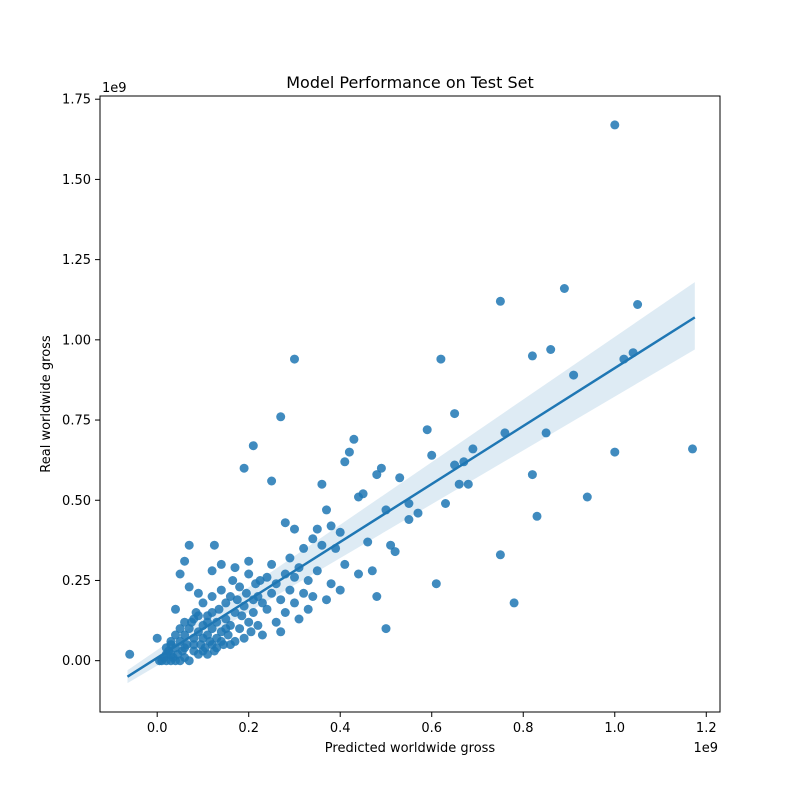  Describe the element at coordinates (410, 748) in the screenshot. I see `x-axis-label: Predicted worldwide gross` at that location.